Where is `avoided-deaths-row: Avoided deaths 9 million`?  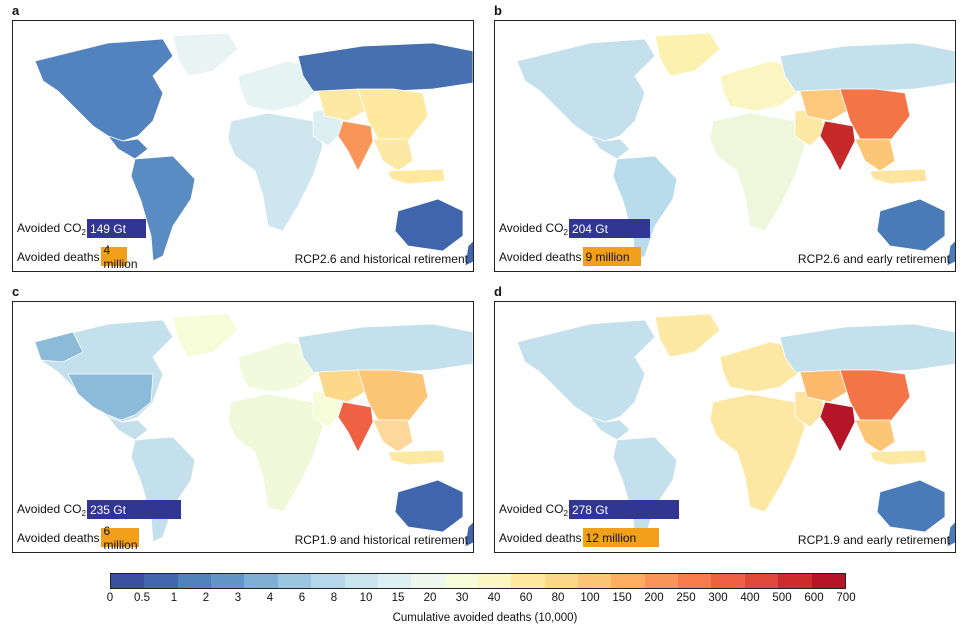 avoided-deaths-row: Avoided deaths 9 million is located at coordinates (570, 256).